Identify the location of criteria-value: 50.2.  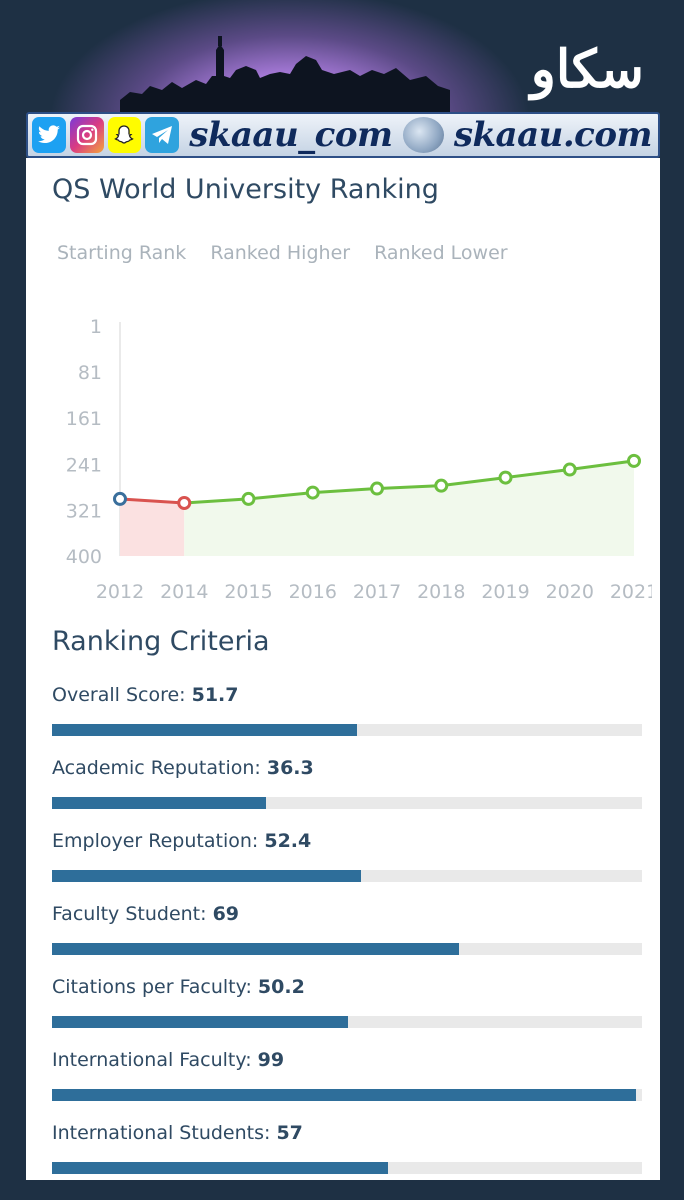
(281, 987).